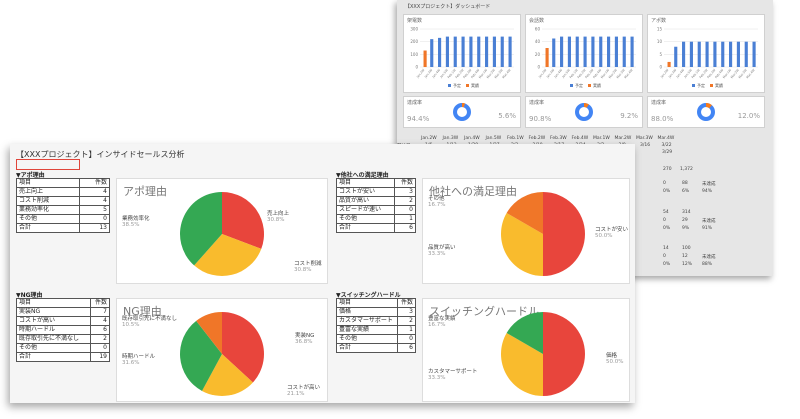  I want to click on table-cell: 3, so click(405, 192).